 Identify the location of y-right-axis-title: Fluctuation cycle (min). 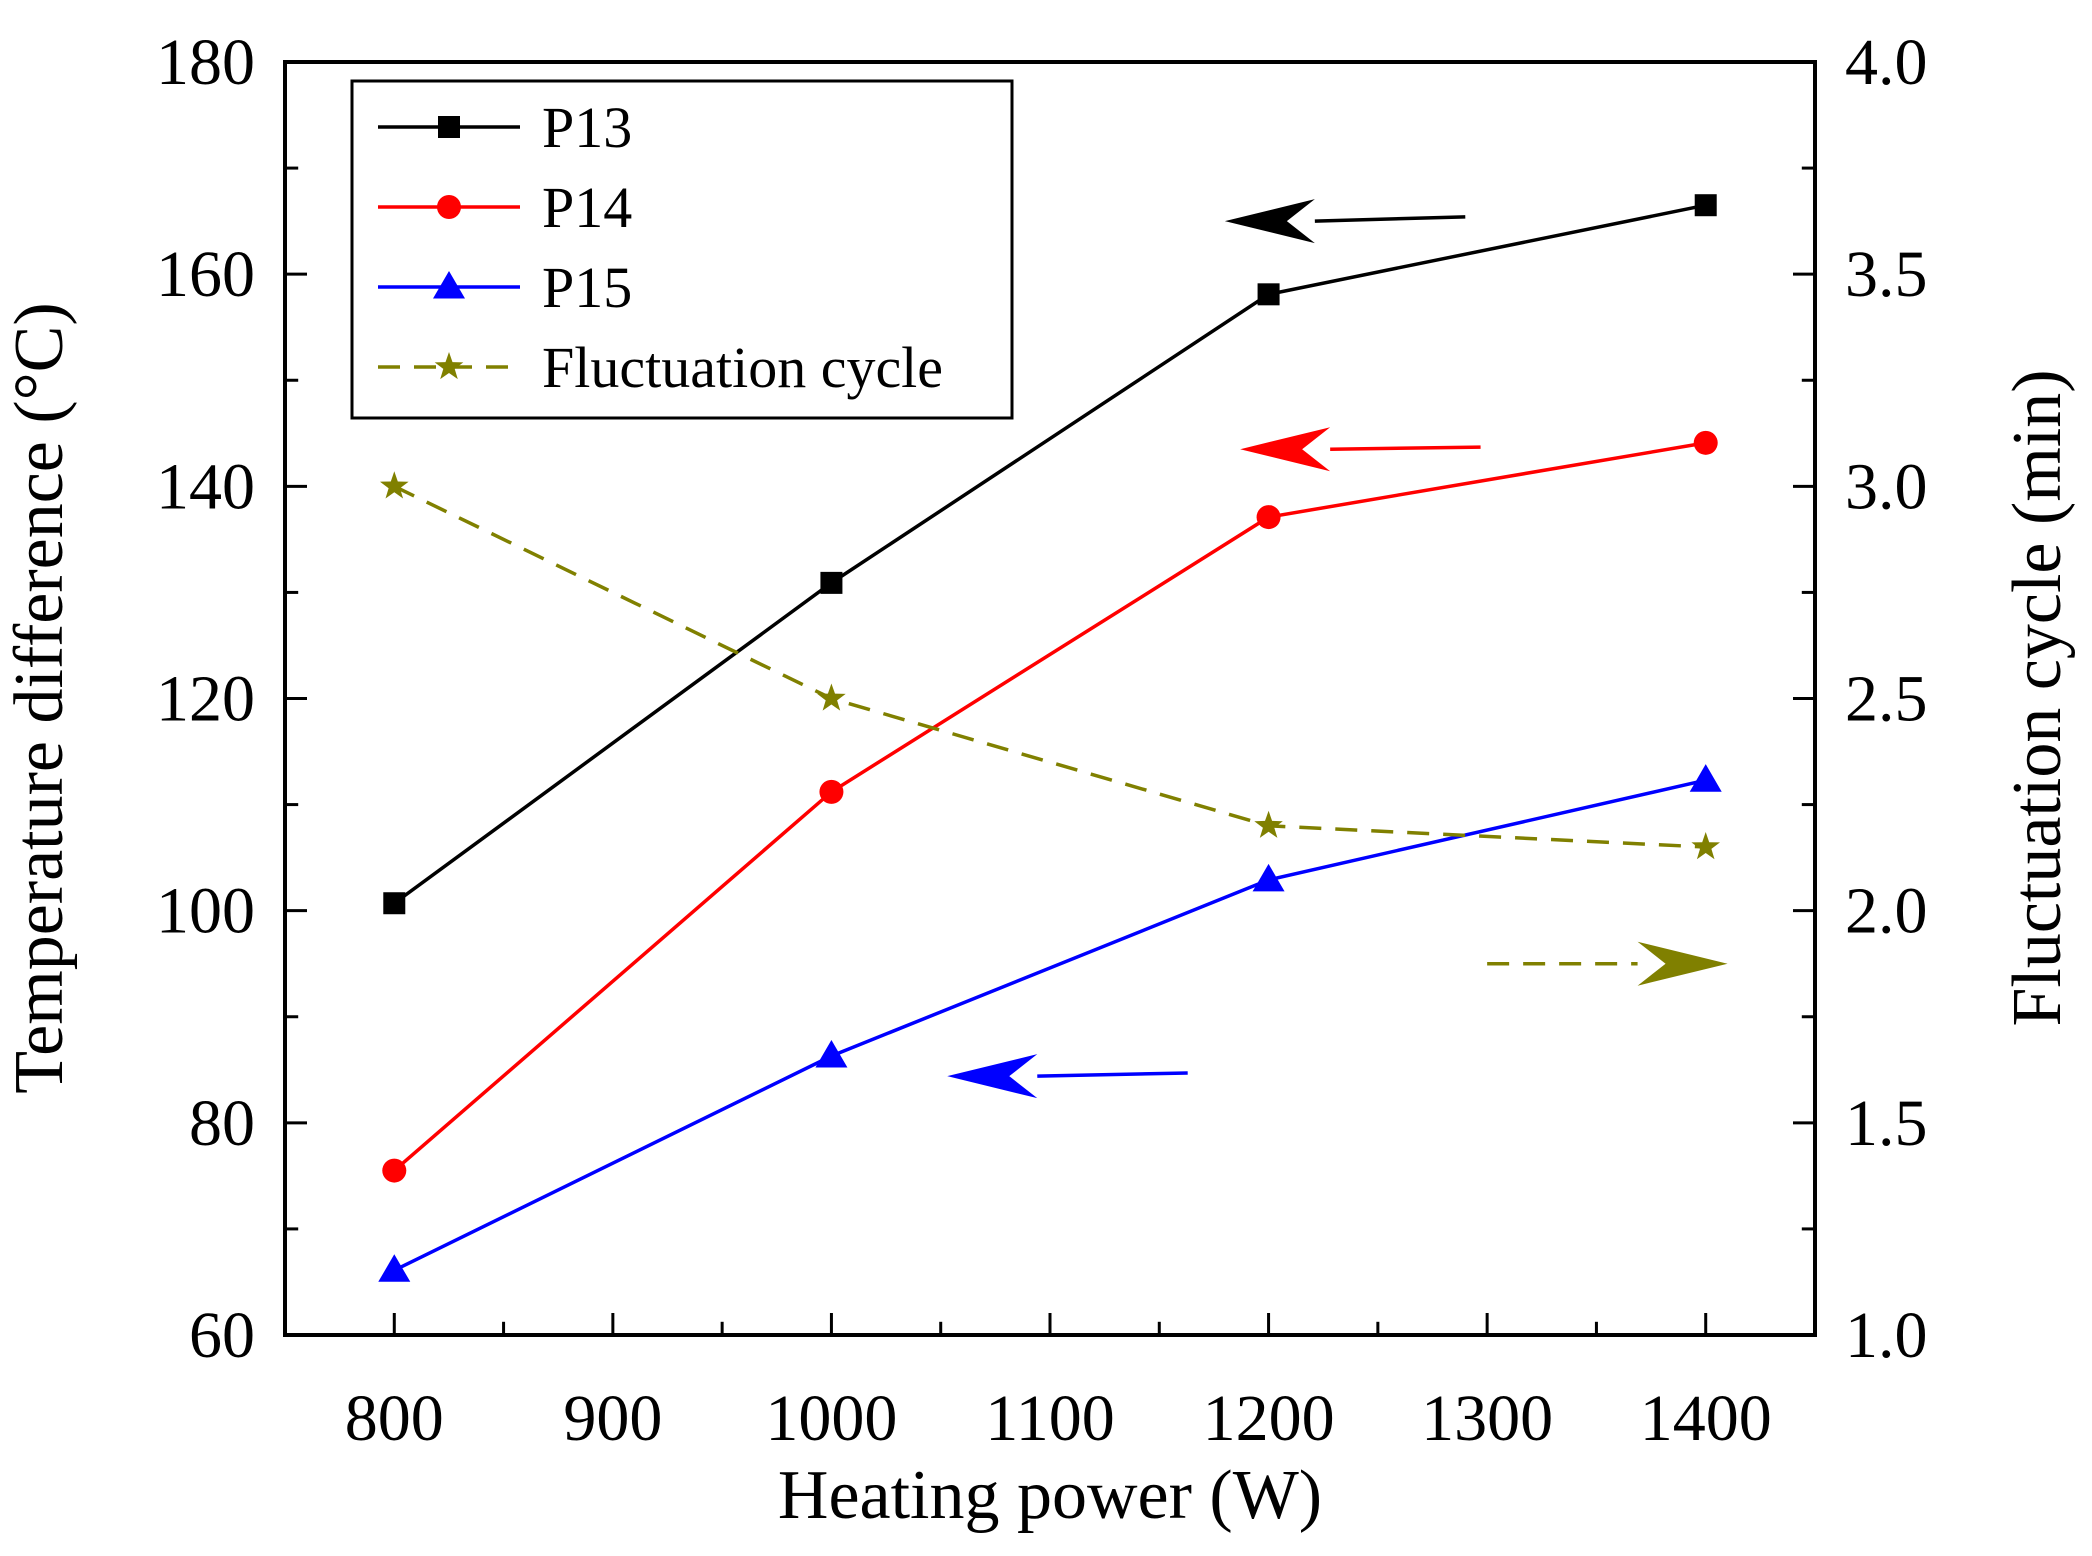
(2037, 697).